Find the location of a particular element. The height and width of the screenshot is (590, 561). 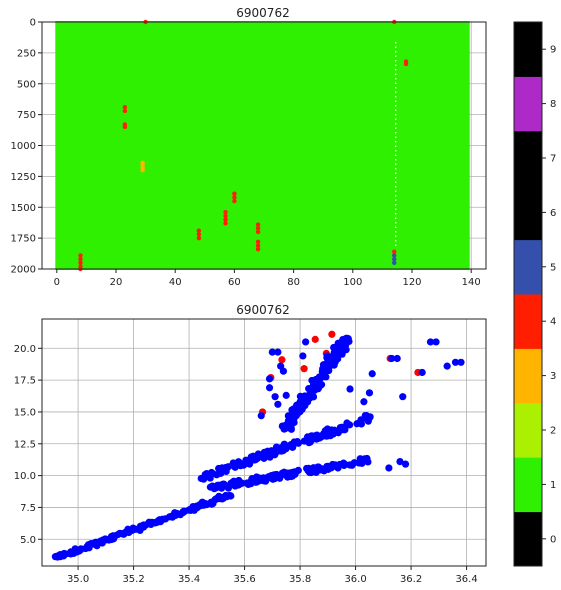

x-tick-label: 35.2 is located at coordinates (133, 579).